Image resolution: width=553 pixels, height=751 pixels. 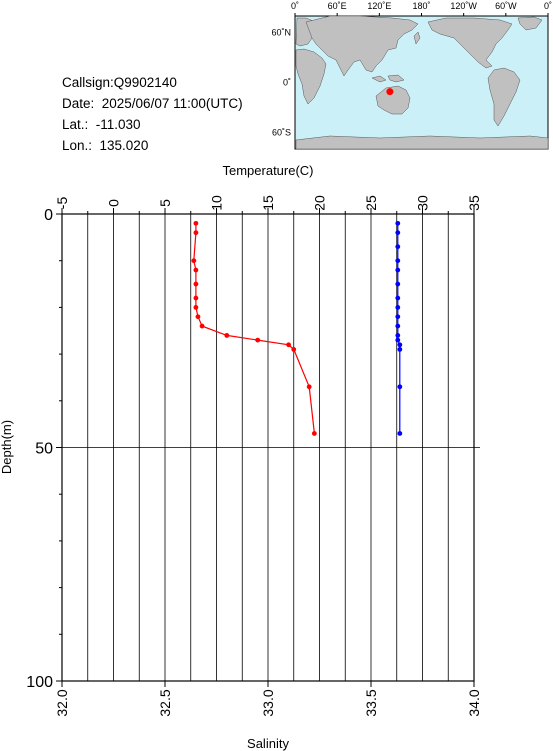 I want to click on bottom-axis-tick-label: 33.0, so click(x=268, y=702).